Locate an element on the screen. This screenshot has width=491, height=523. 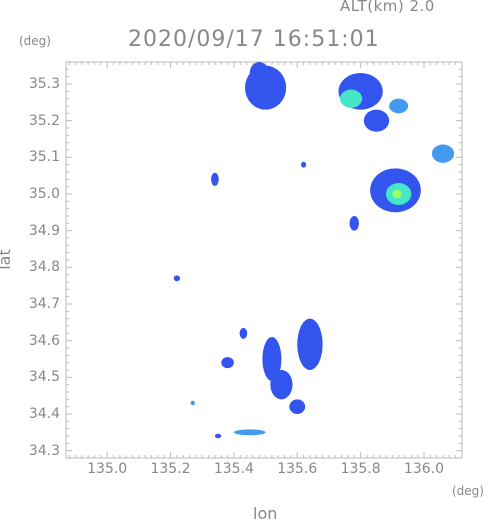
y-tick-label: 34.3 is located at coordinates (44, 450).